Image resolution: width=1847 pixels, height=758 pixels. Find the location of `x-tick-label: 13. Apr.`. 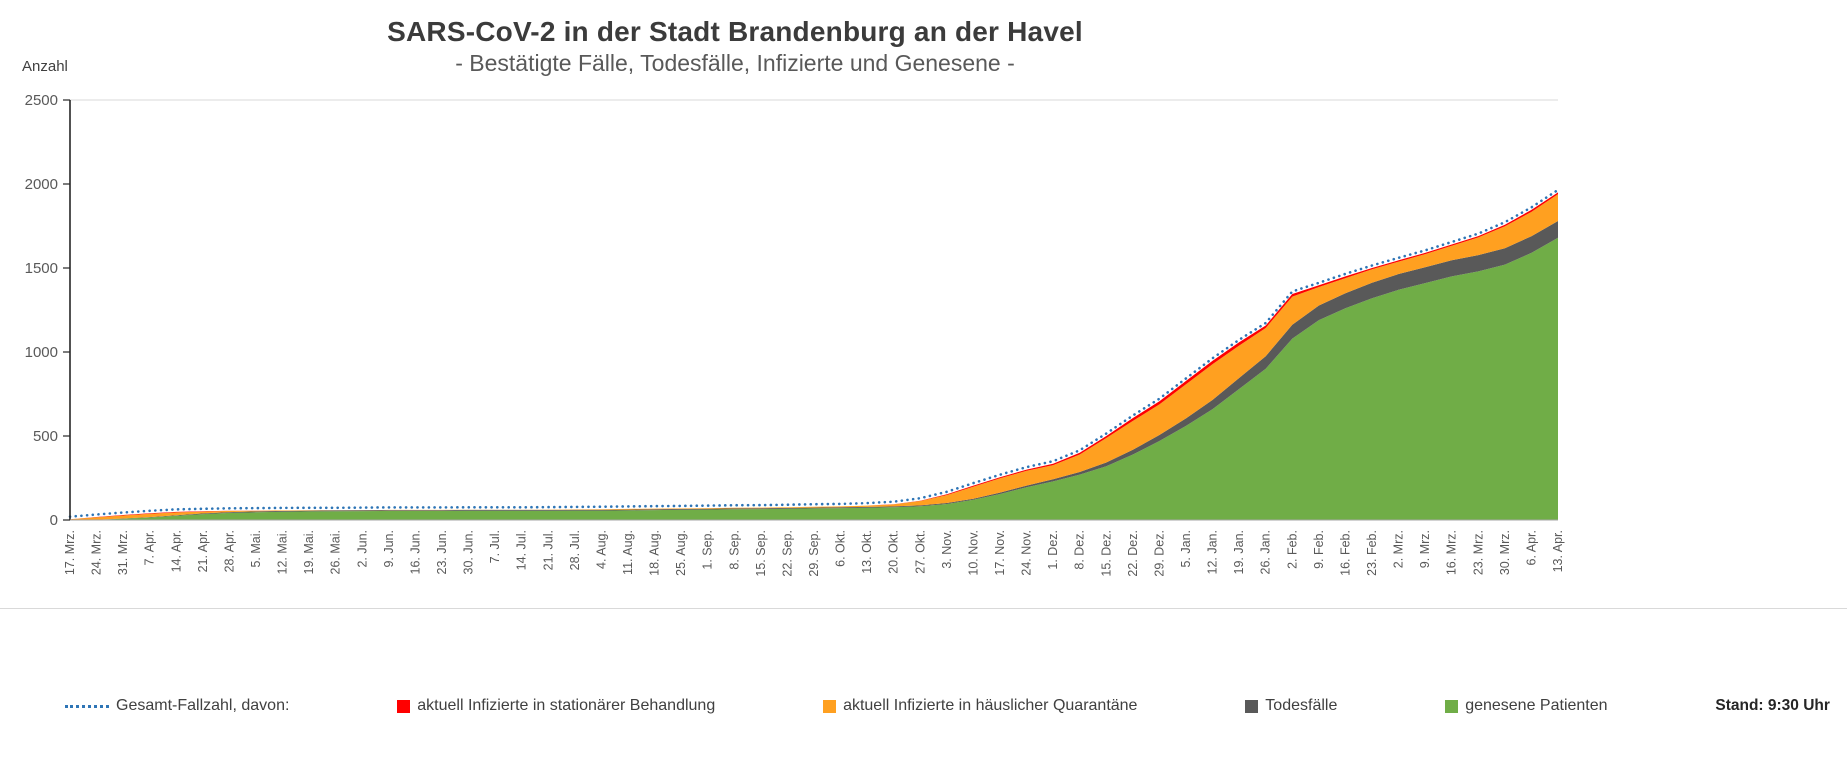

x-tick-label: 13. Apr. is located at coordinates (1558, 551).